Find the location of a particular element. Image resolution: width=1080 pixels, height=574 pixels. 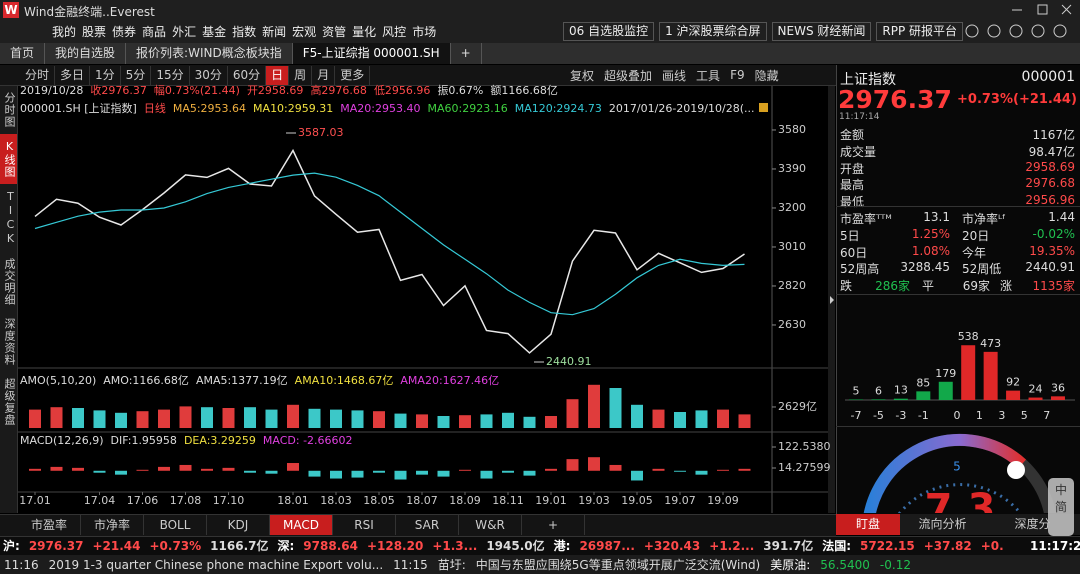

indicator-tab: W&R is located at coordinates (490, 524).